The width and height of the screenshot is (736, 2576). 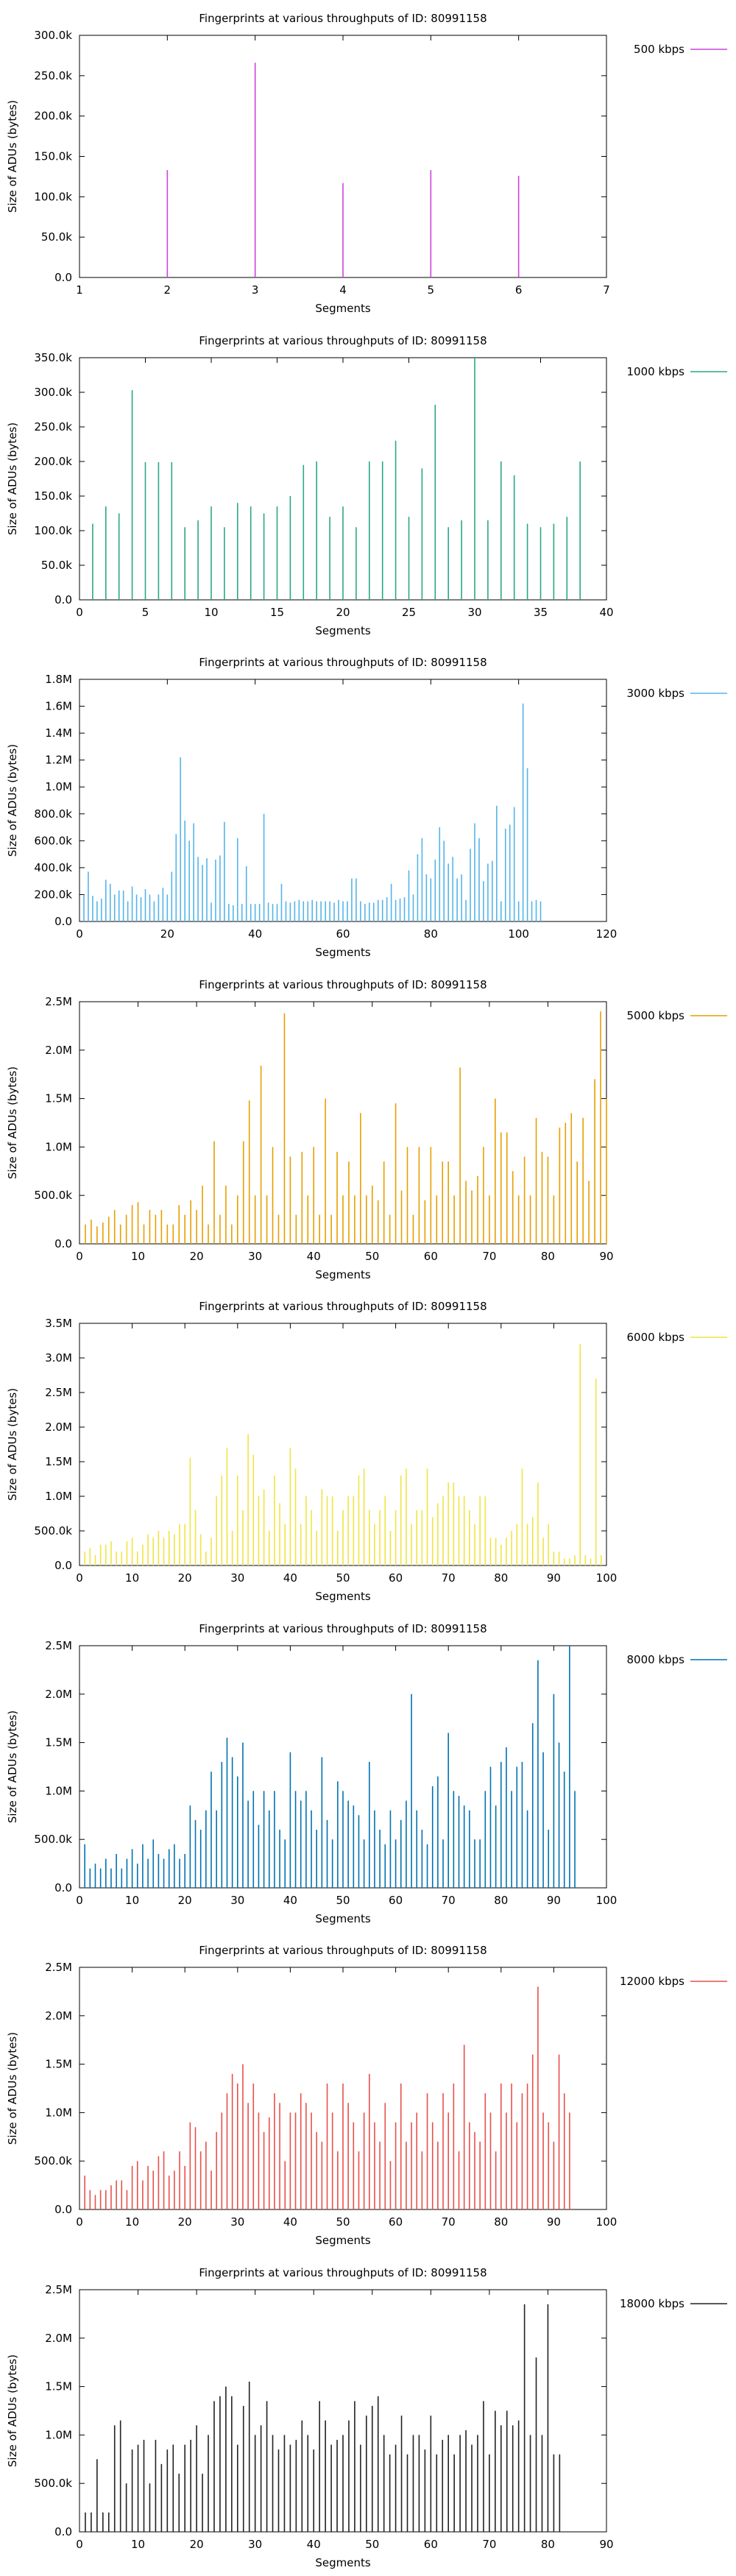 What do you see at coordinates (59, 733) in the screenshot?
I see `y-tick-label: 1.4M` at bounding box center [59, 733].